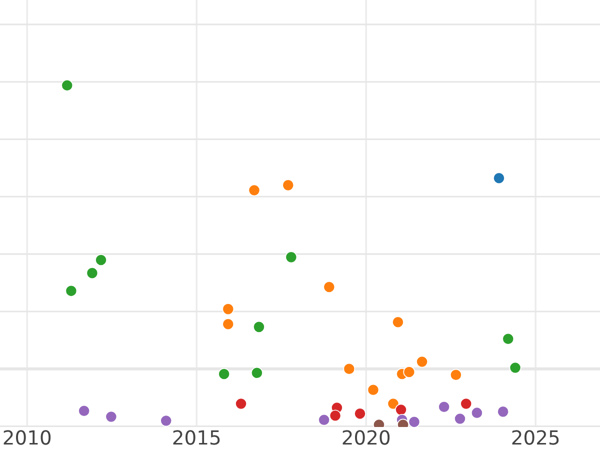 The width and height of the screenshot is (600, 450). What do you see at coordinates (196, 437) in the screenshot?
I see `x-tick-label: 2015` at bounding box center [196, 437].